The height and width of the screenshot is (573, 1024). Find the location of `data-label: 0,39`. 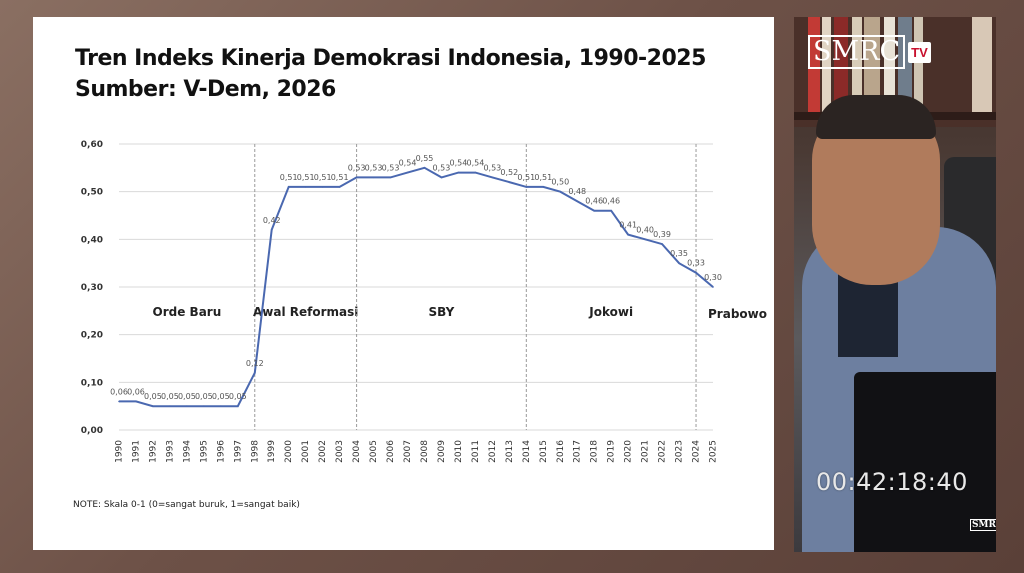

data-label: 0,39 is located at coordinates (662, 234).